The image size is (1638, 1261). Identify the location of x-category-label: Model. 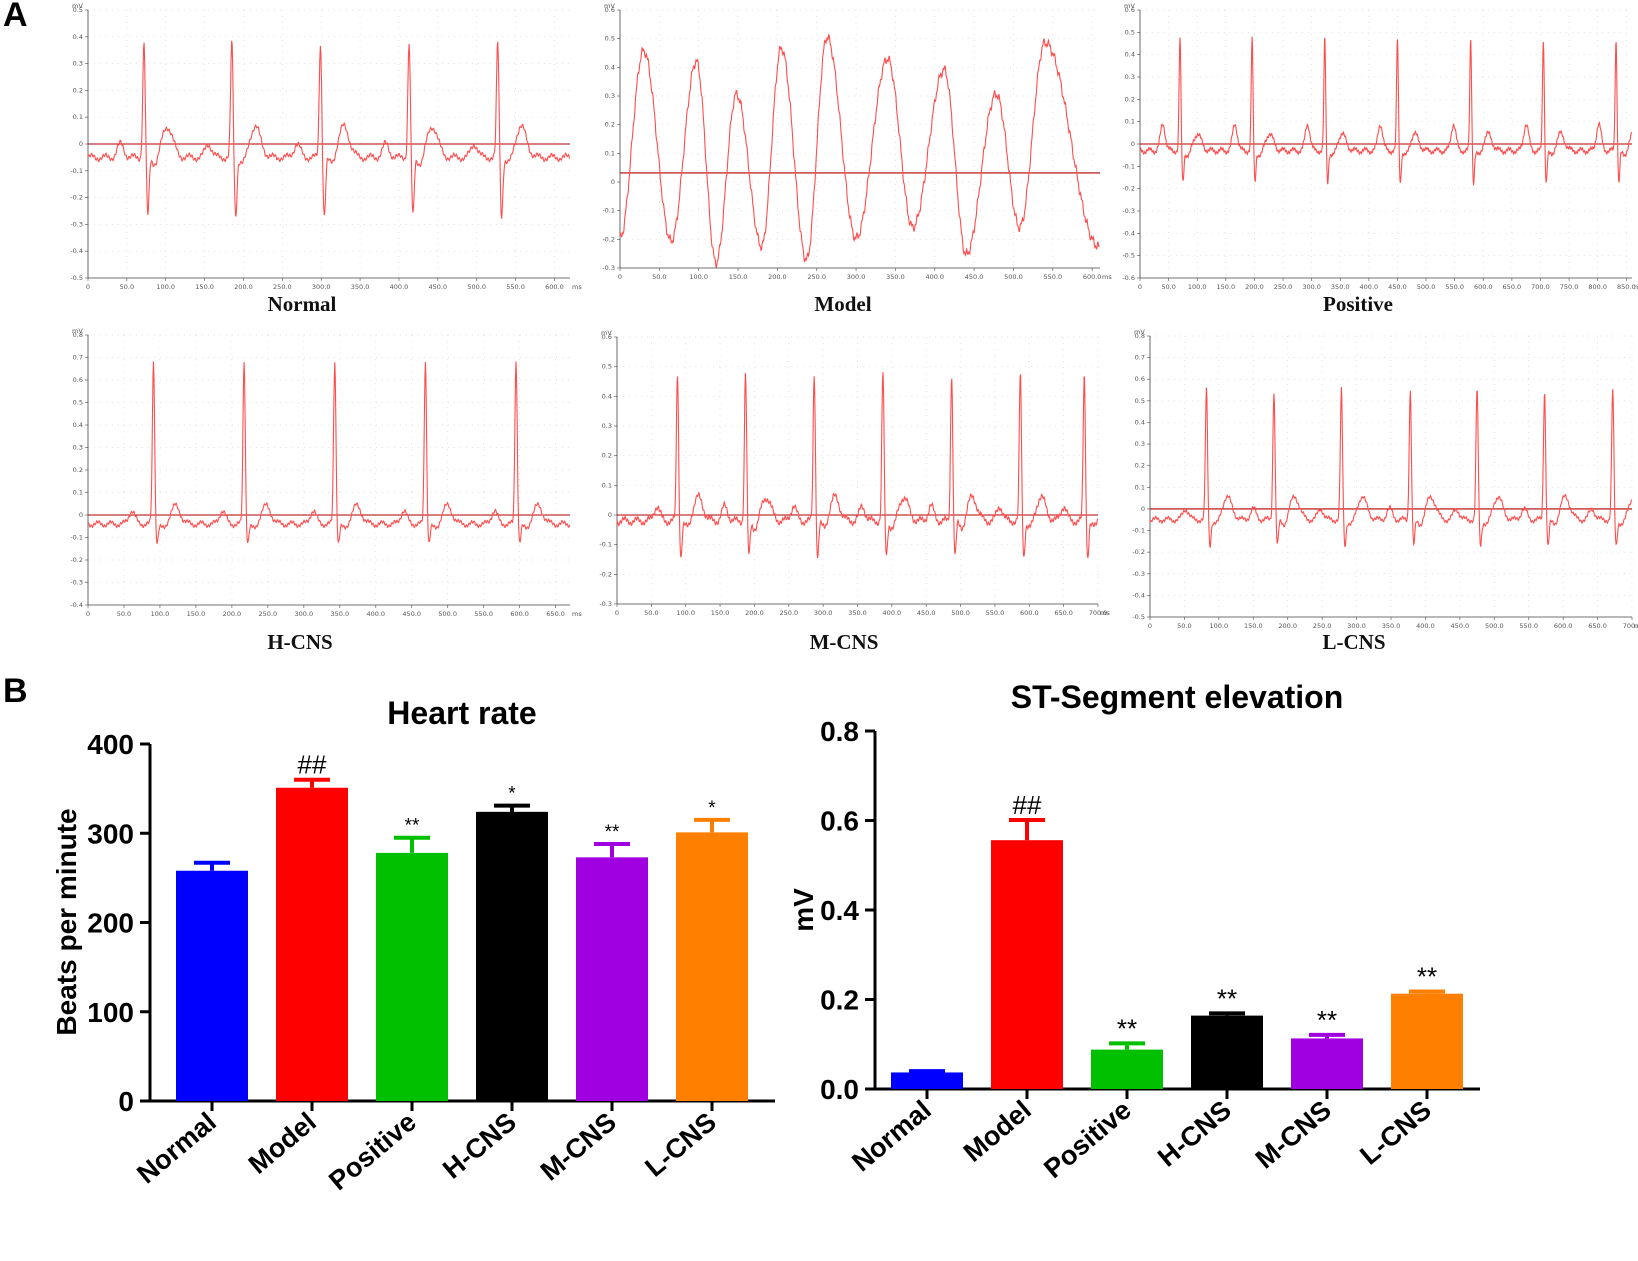
(282, 1143).